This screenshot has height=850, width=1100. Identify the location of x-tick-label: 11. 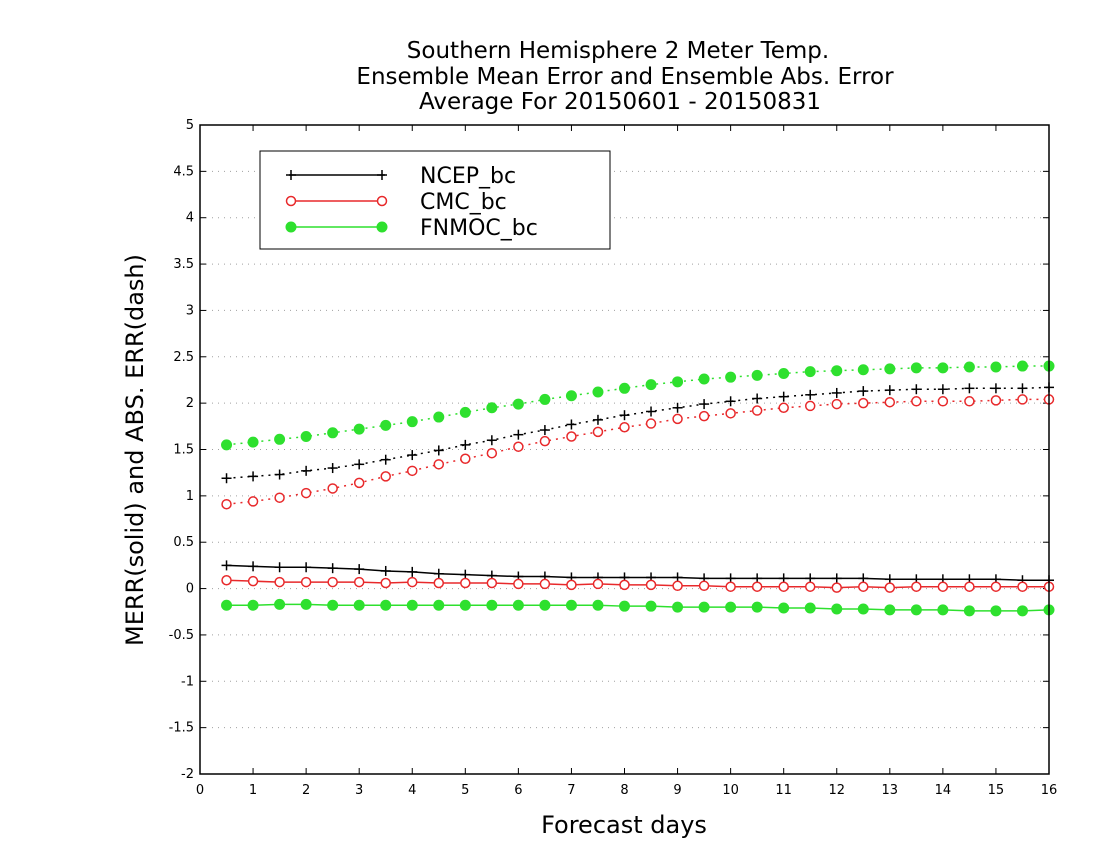
(783, 790).